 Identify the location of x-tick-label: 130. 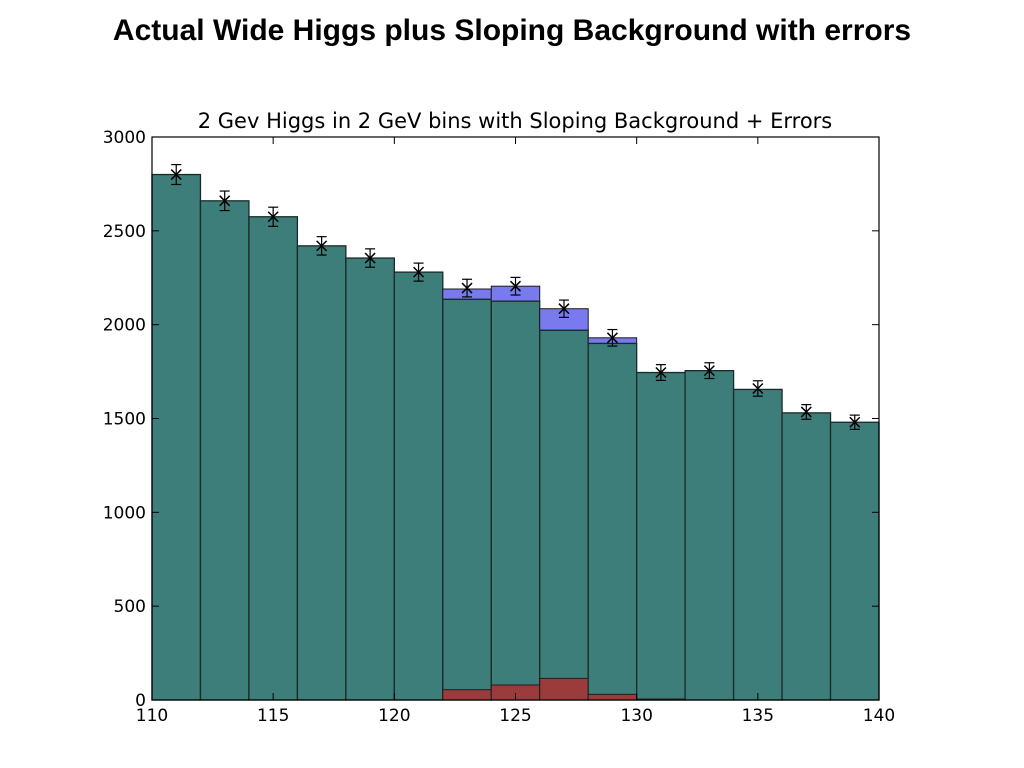
(636, 716).